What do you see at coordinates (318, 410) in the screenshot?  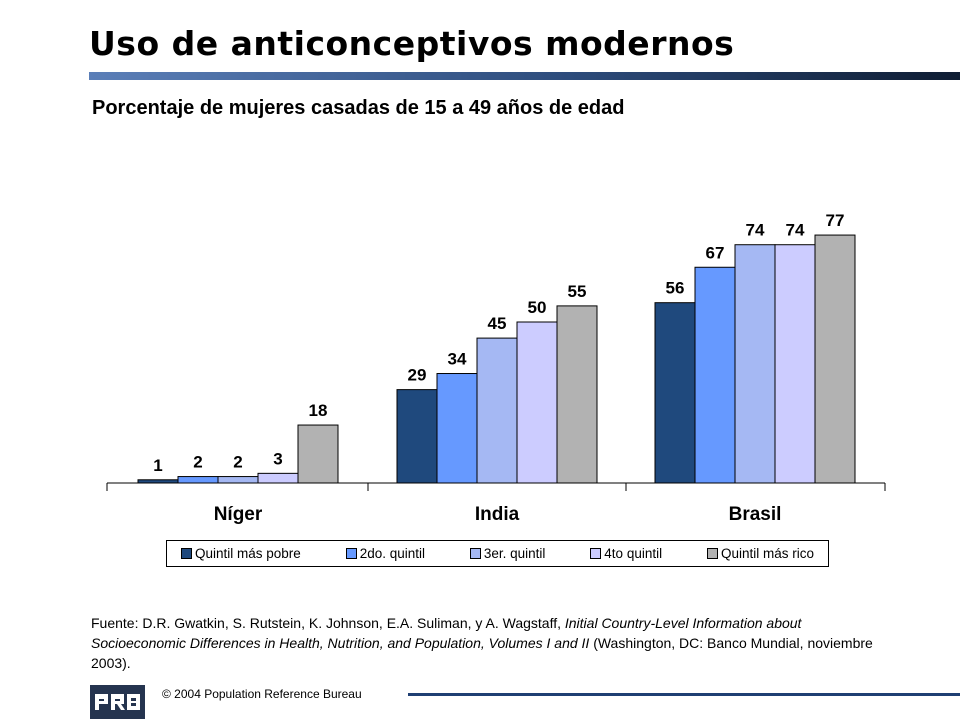 I see `data-label-0-4: 18` at bounding box center [318, 410].